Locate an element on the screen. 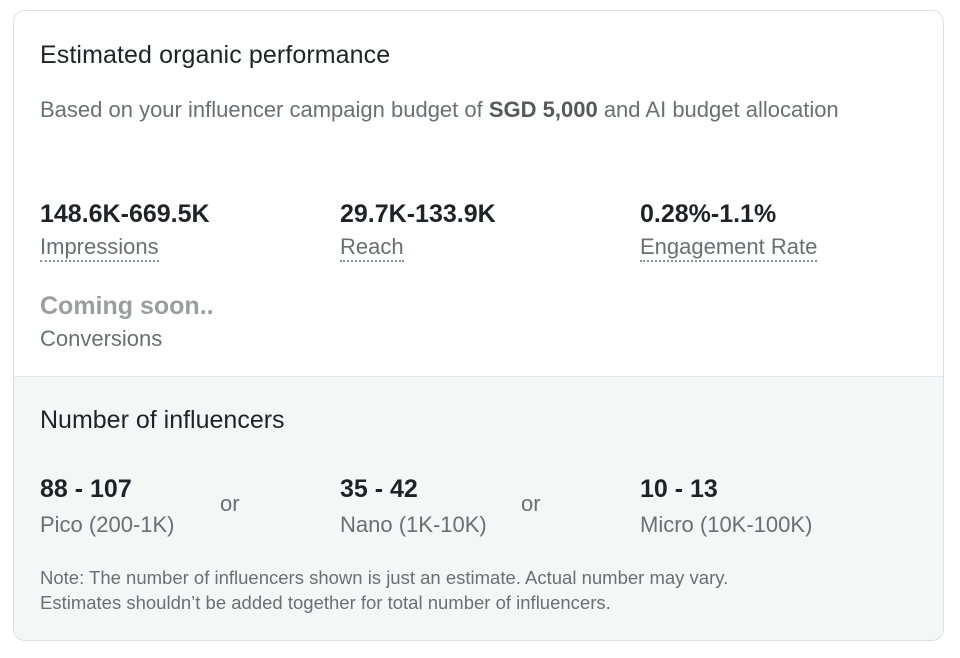 This screenshot has height=658, width=960. metric-label-tooltip: Reach is located at coordinates (372, 248).